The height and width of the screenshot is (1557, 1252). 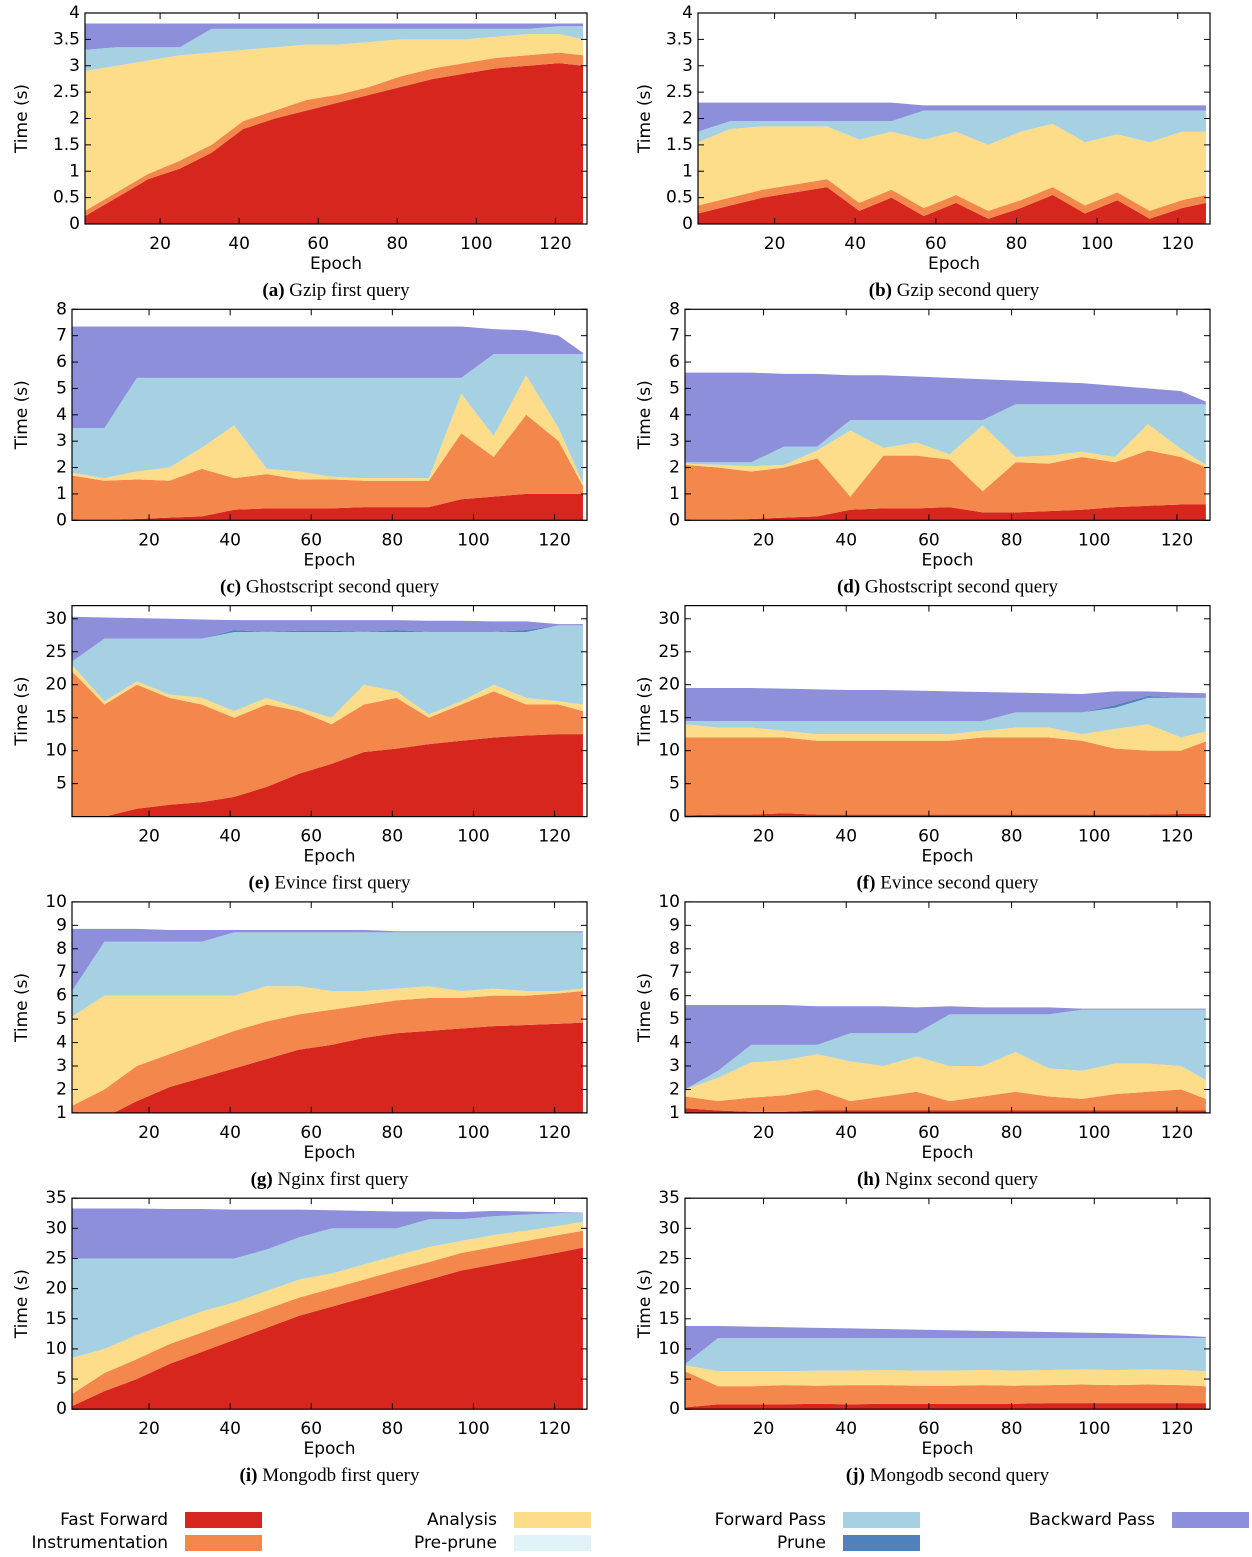 I want to click on legend-label: Backward Pass, so click(x=1092, y=1520).